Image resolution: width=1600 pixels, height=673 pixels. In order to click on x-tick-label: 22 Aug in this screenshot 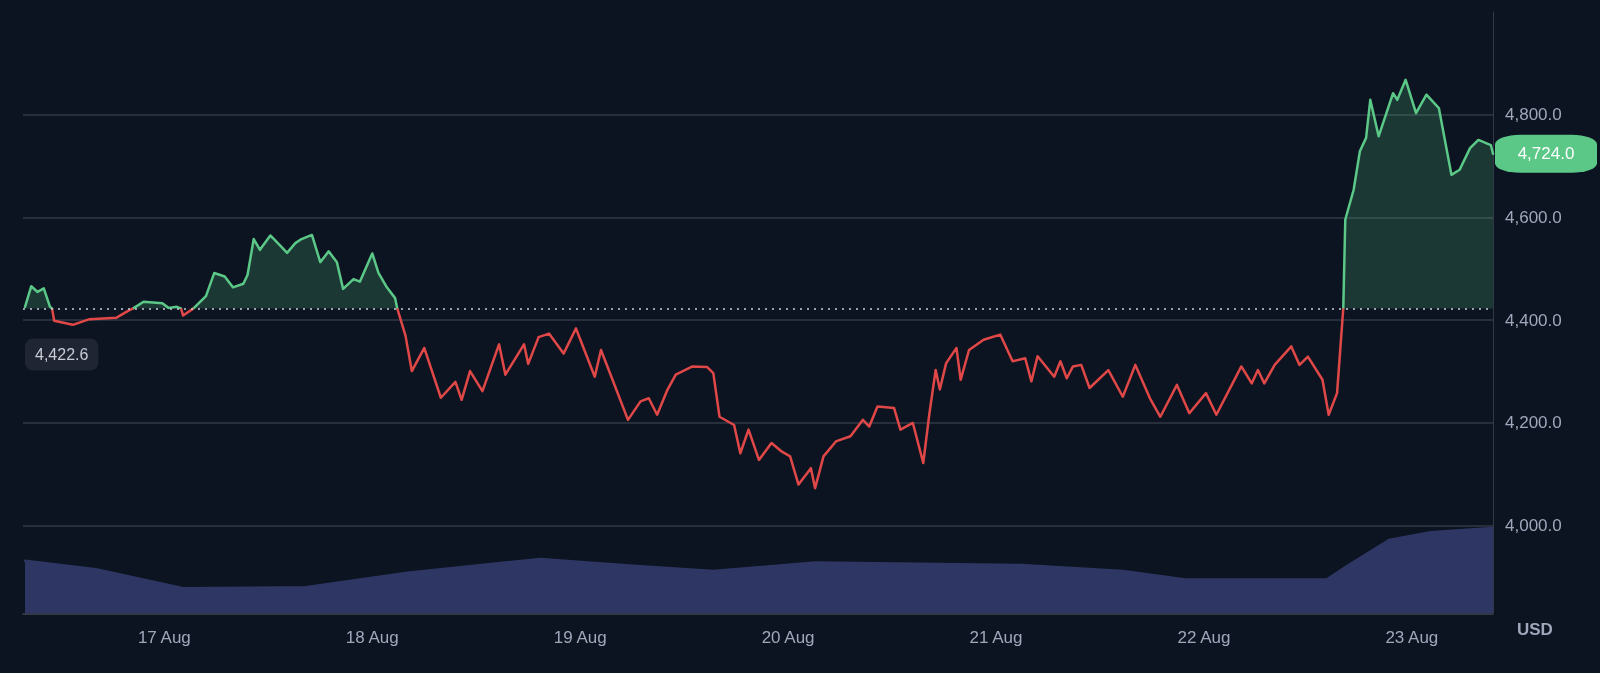, I will do `click(1204, 637)`.